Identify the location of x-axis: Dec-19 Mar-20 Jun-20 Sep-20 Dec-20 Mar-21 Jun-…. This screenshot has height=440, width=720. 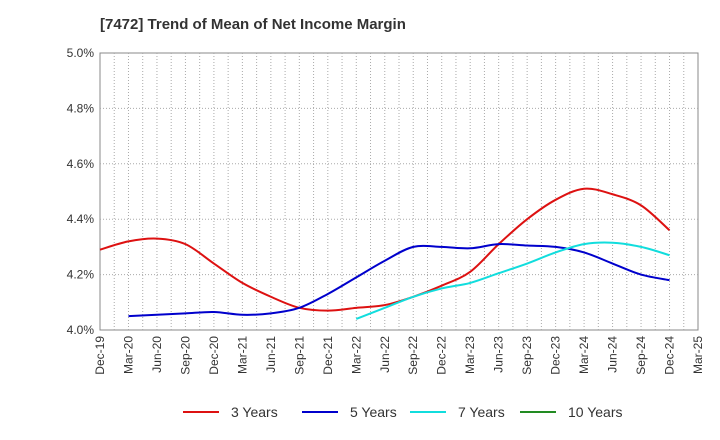
(399, 355).